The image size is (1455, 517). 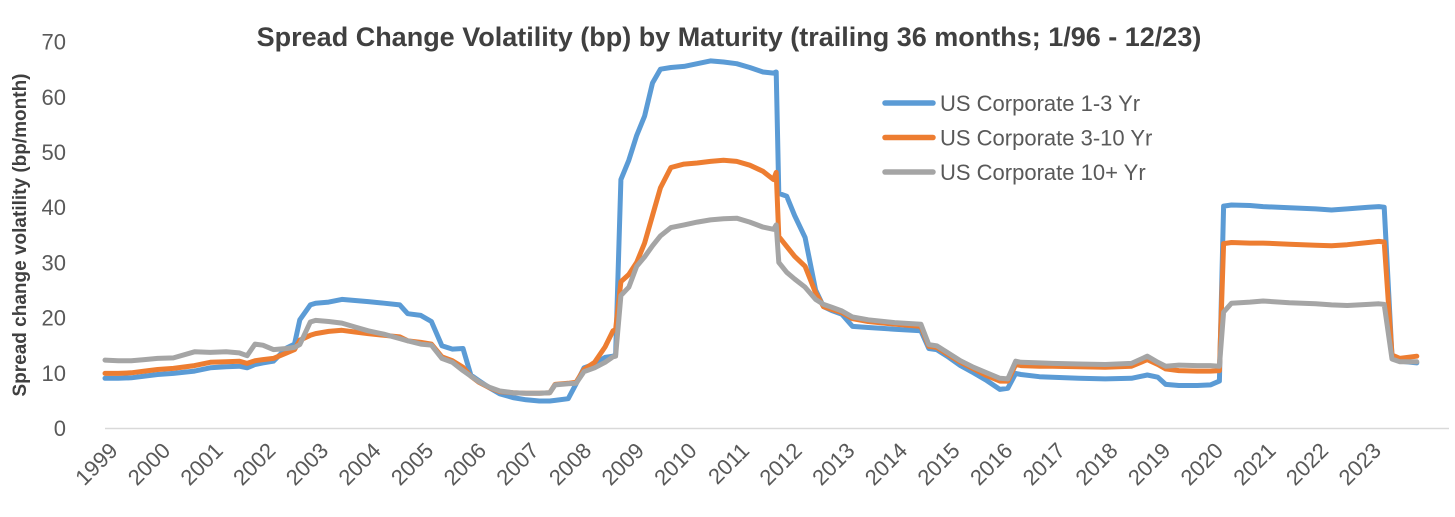 What do you see at coordinates (54, 235) in the screenshot?
I see `y-axis-tick-labels: 0 10 20 30 40 50 60 70` at bounding box center [54, 235].